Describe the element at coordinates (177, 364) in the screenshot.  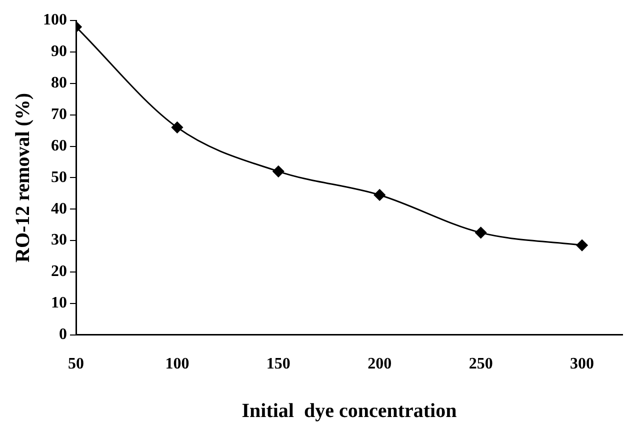
I see `x-tick-label: 100` at that location.